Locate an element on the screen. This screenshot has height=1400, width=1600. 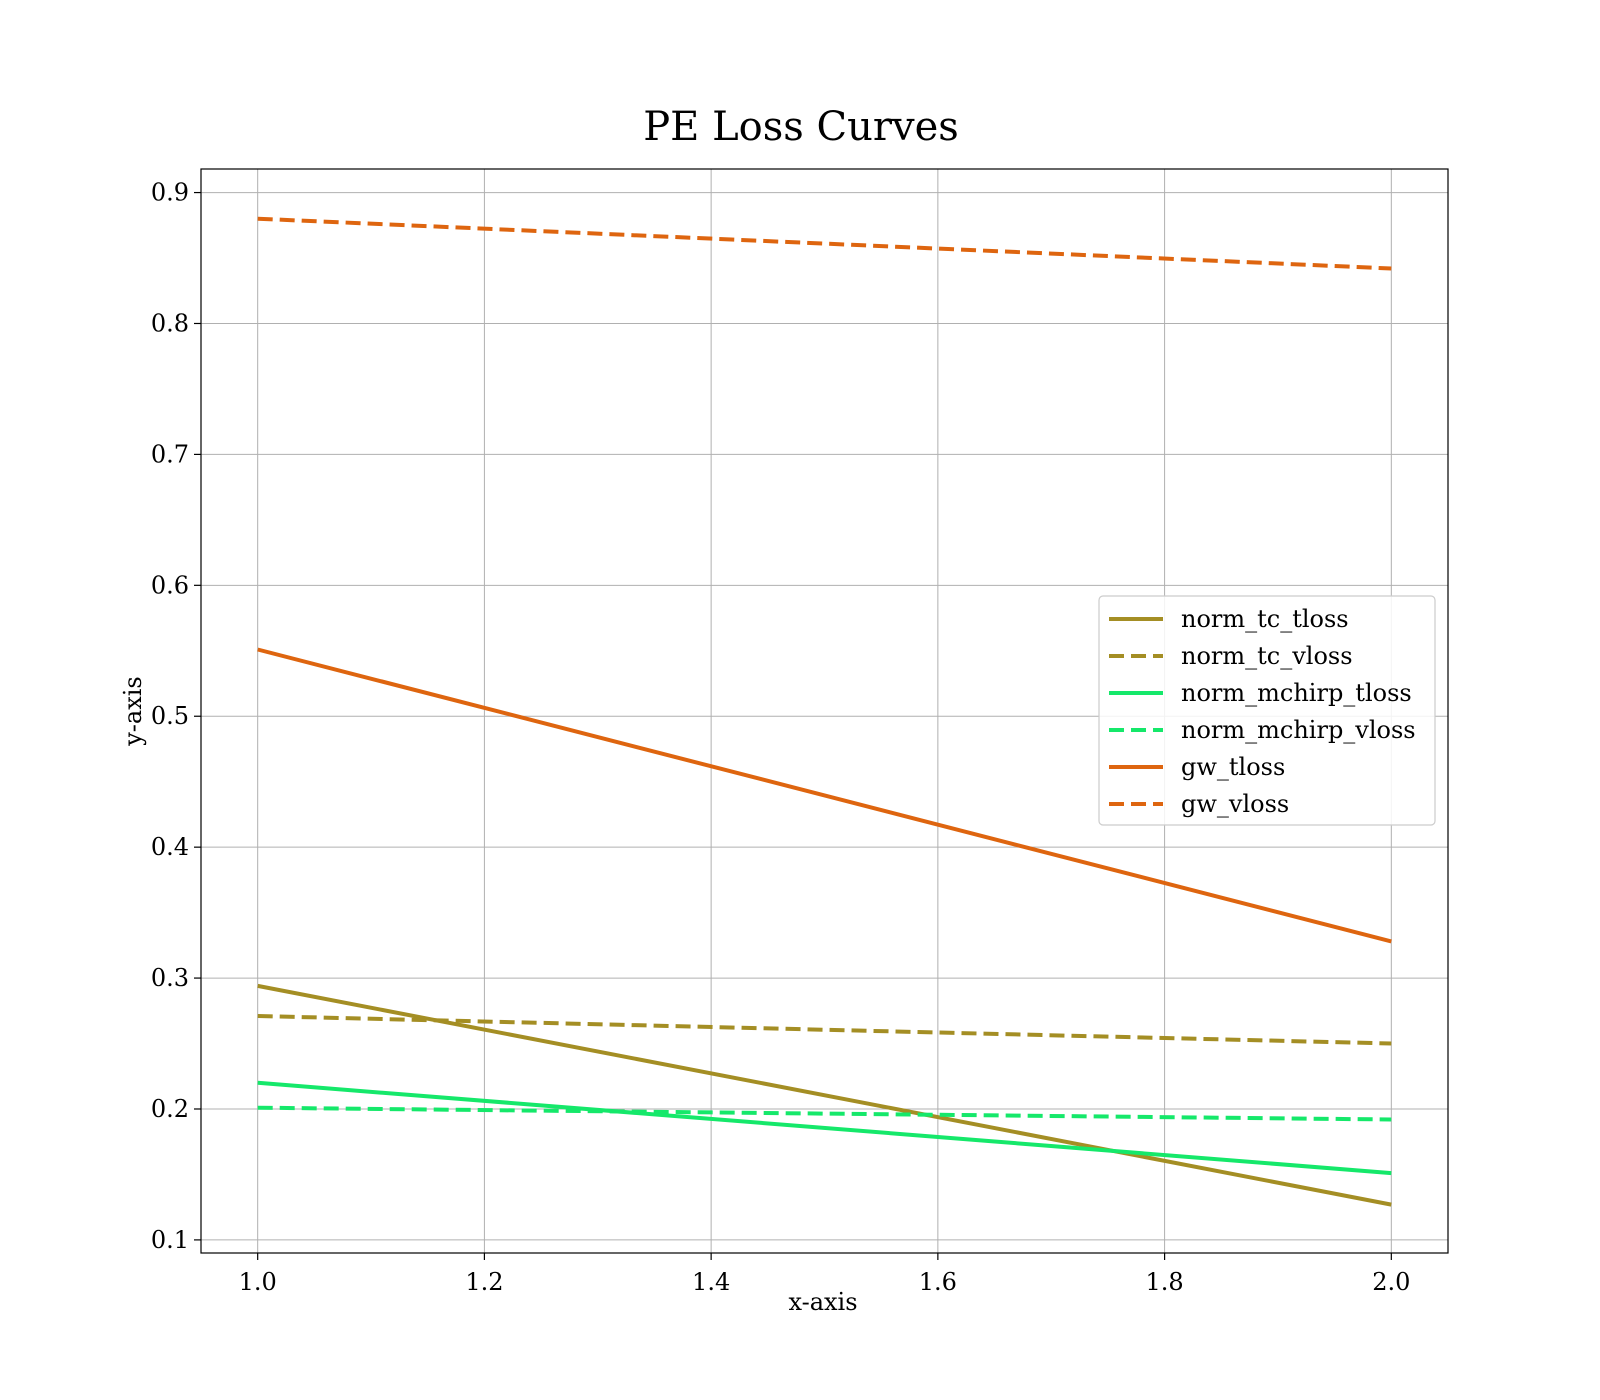
y-axis-label: y-axis is located at coordinates (133, 711).